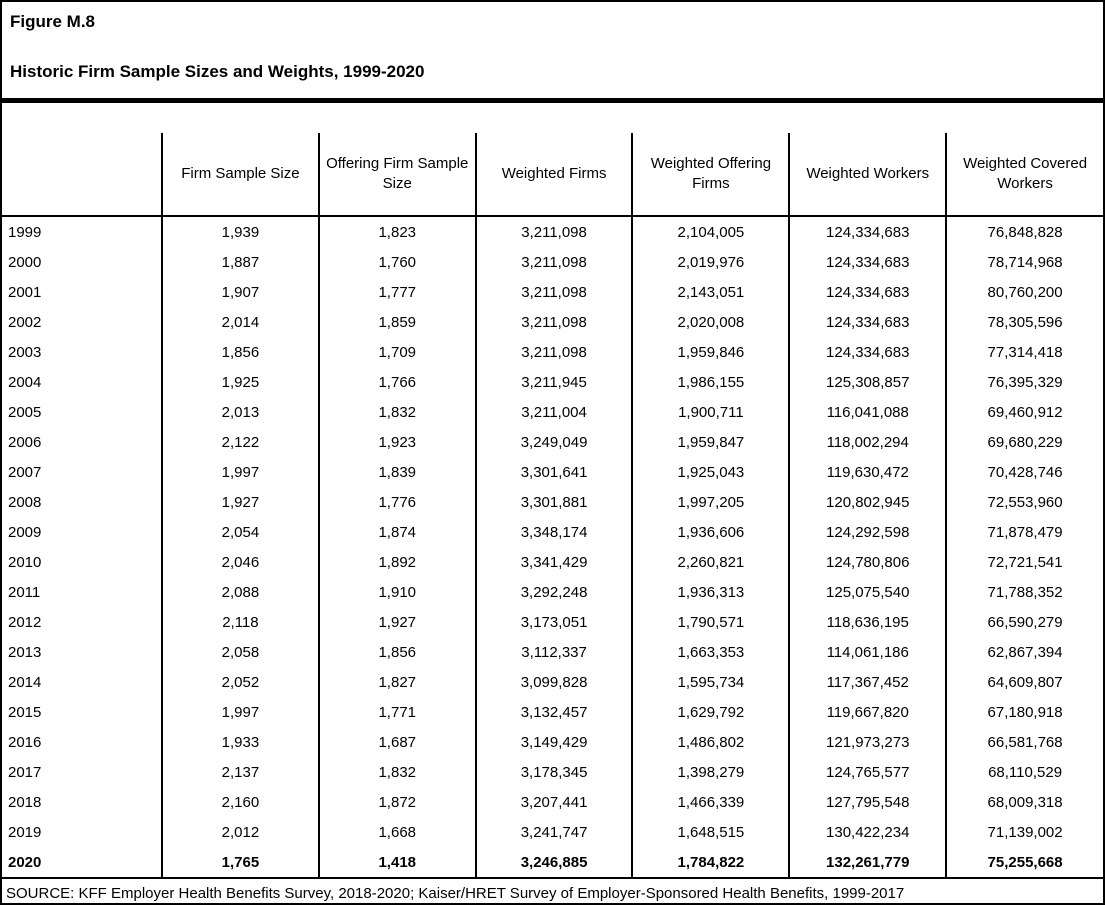 This screenshot has width=1105, height=905. What do you see at coordinates (396, 412) in the screenshot?
I see `value-cell: 1,832` at bounding box center [396, 412].